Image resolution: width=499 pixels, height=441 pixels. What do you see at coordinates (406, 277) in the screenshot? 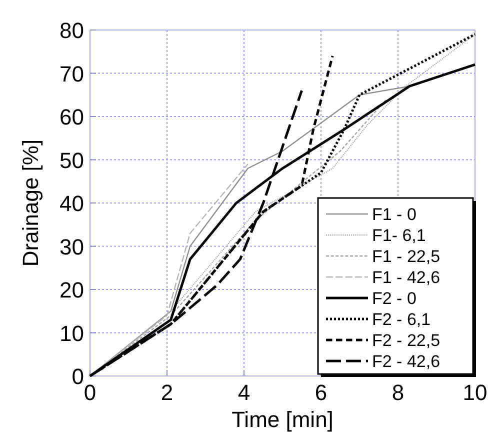
I see `legend-label: F1 - 42,6` at bounding box center [406, 277].